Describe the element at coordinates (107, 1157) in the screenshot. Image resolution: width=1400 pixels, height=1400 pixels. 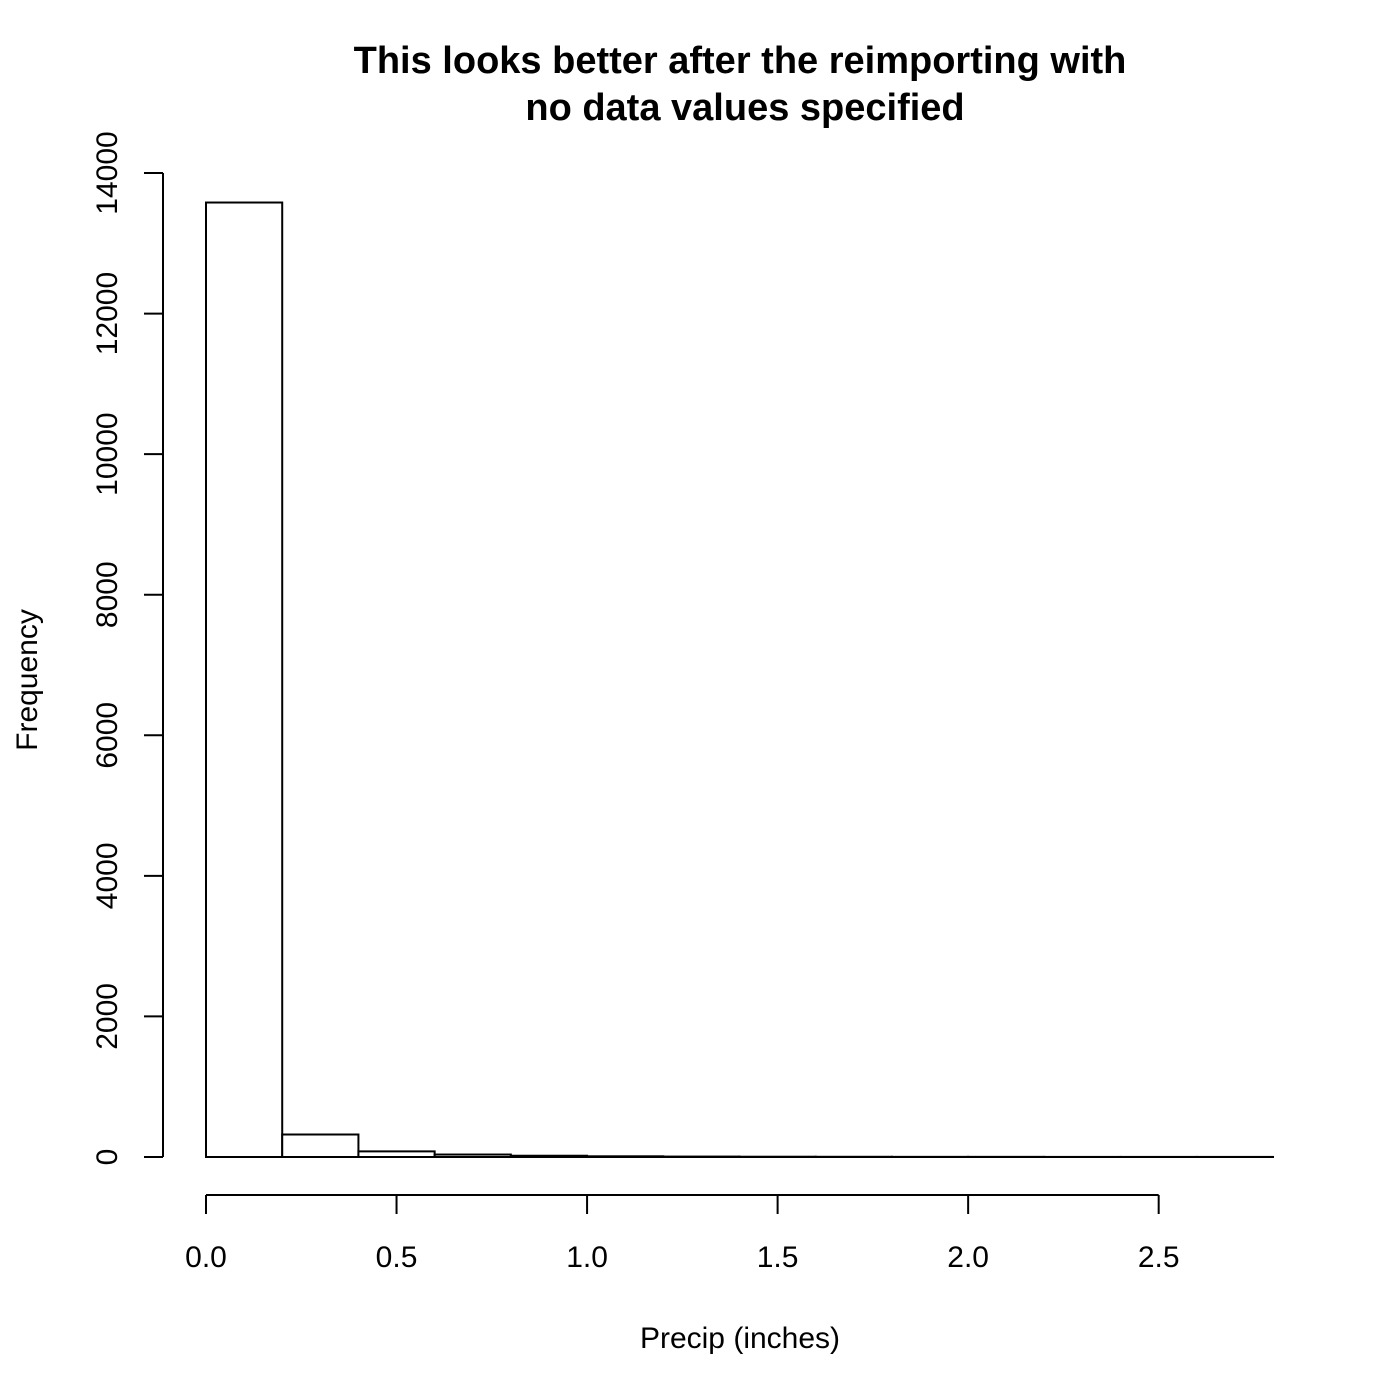
I see `y-tick-label: 0` at that location.